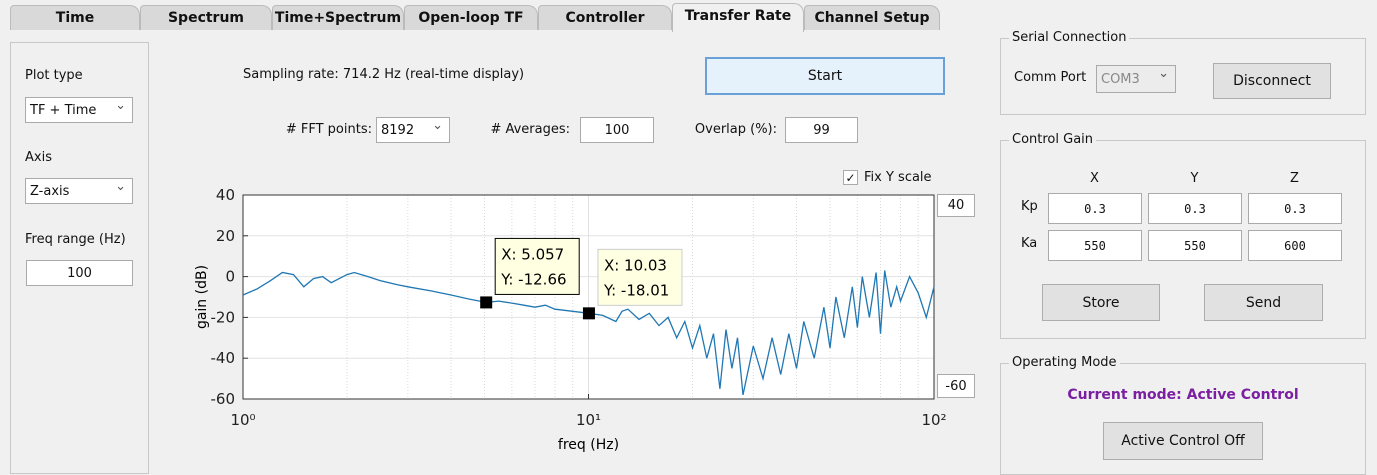  I want to click on column-header: X, so click(1094, 178).